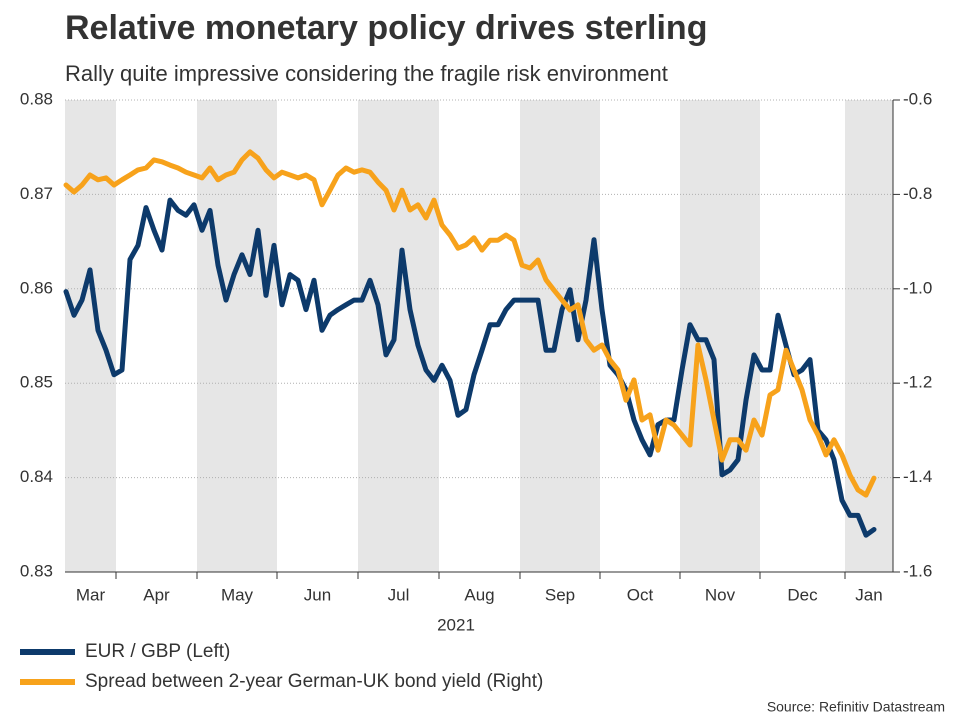  Describe the element at coordinates (856, 707) in the screenshot. I see `source: Source: Refinitiv Datastream` at that location.